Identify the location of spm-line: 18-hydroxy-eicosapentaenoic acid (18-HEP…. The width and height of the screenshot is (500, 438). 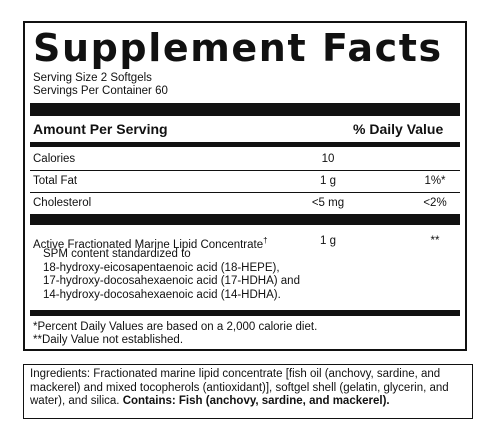
(161, 267).